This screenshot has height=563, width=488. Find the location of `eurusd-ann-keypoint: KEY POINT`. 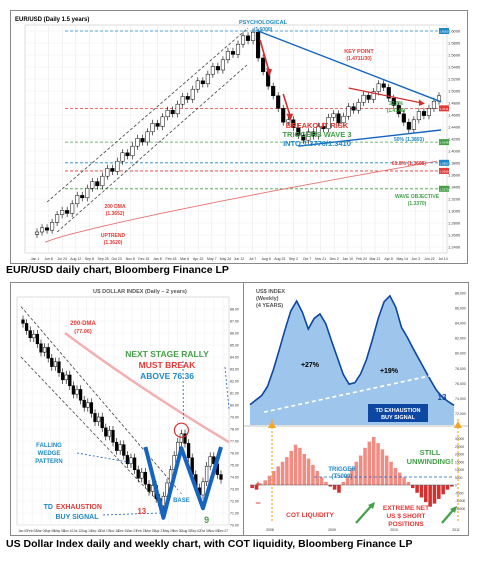

eurusd-ann-keypoint: KEY POINT is located at coordinates (359, 52).